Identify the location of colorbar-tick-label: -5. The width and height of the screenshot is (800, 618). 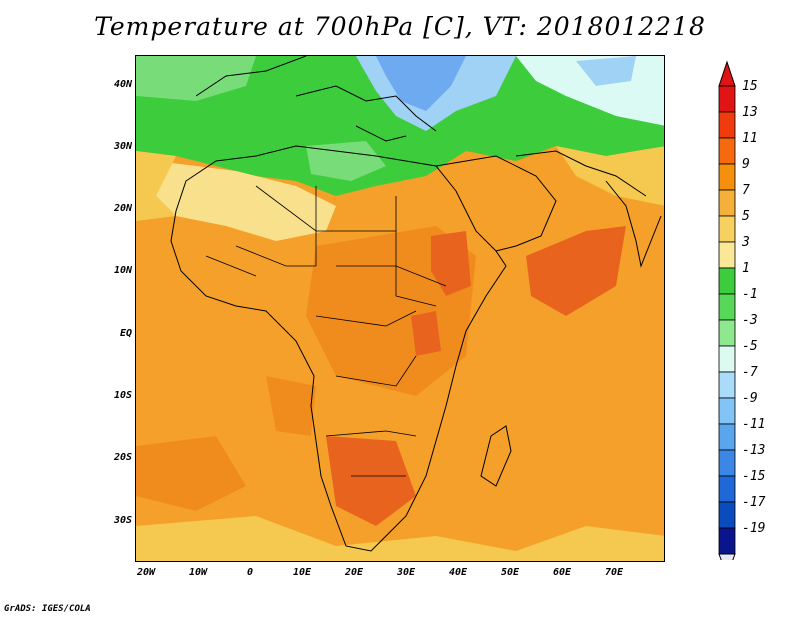
(750, 346).